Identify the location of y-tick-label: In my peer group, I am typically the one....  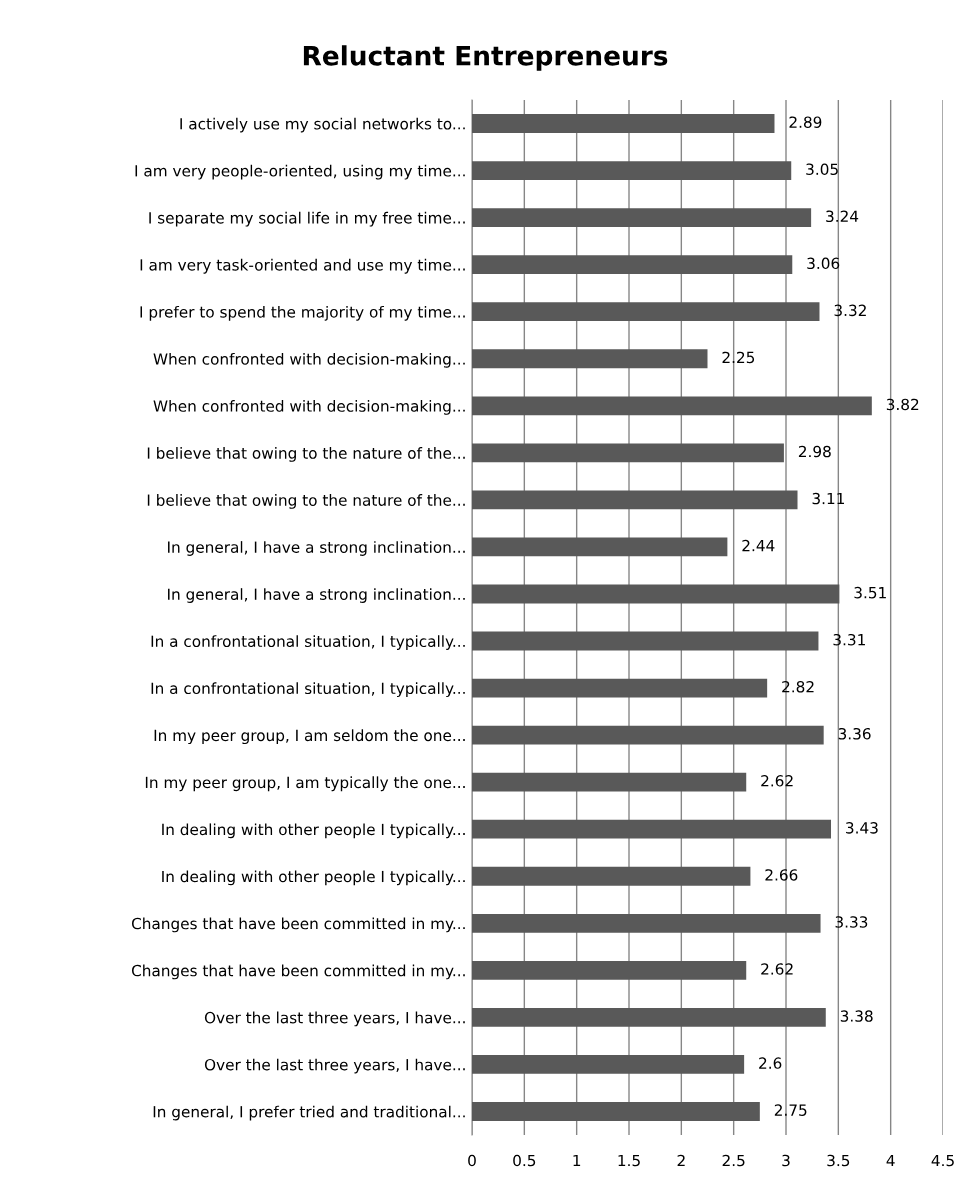
(305, 784).